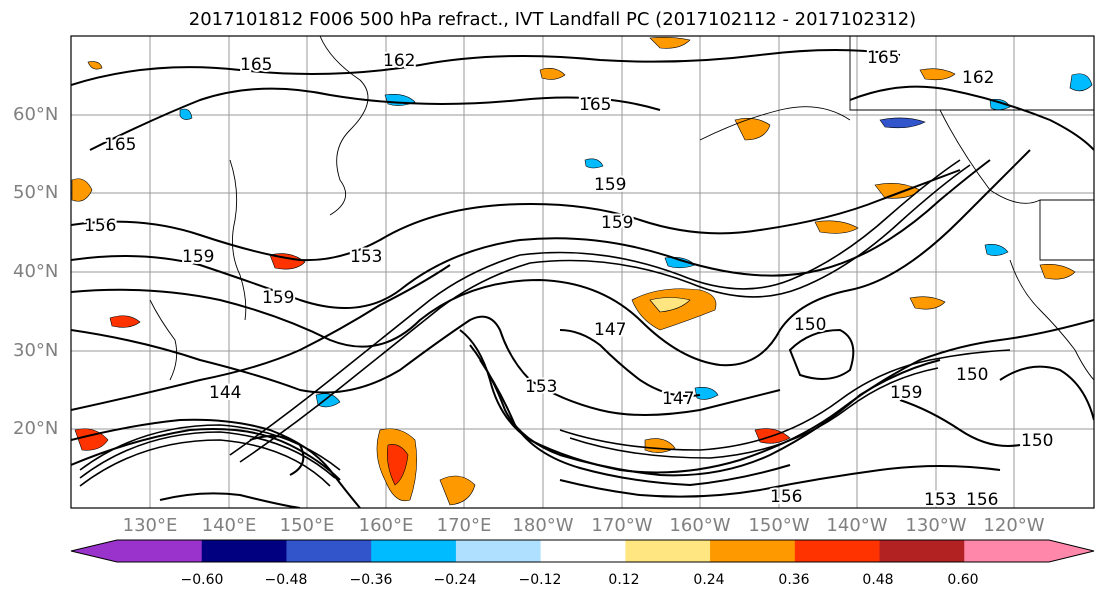 The width and height of the screenshot is (1105, 601). What do you see at coordinates (464, 525) in the screenshot?
I see `lon-label: 170°E` at bounding box center [464, 525].